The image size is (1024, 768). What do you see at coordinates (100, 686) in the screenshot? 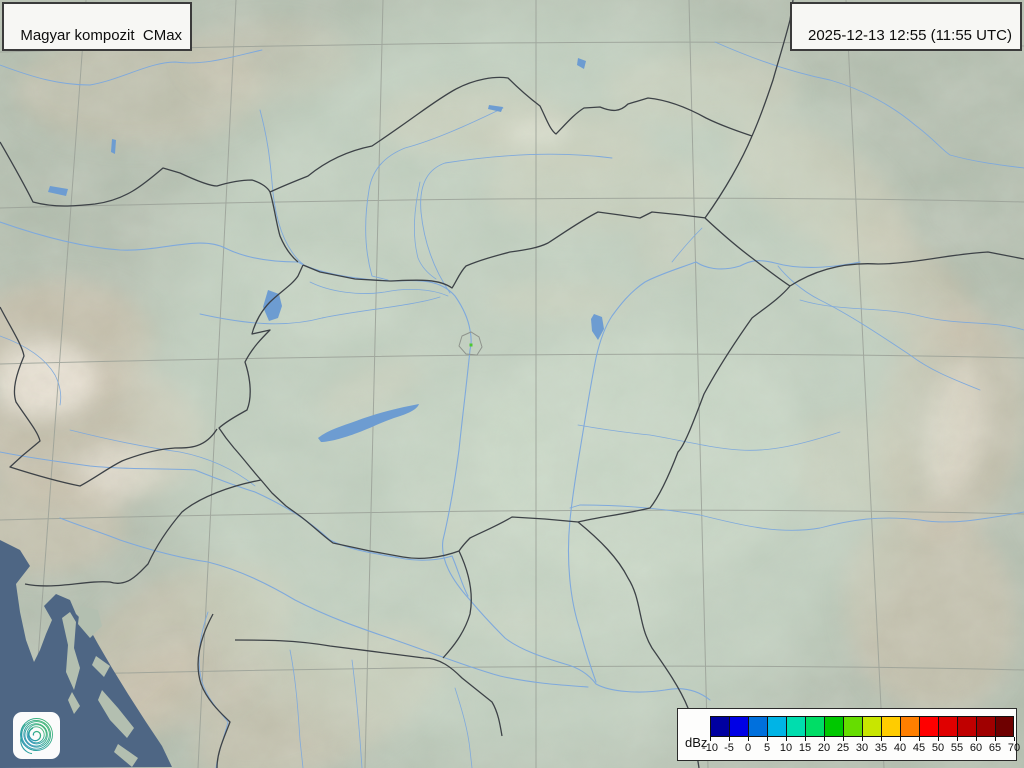
I see `adriatic-islands` at bounding box center [100, 686].